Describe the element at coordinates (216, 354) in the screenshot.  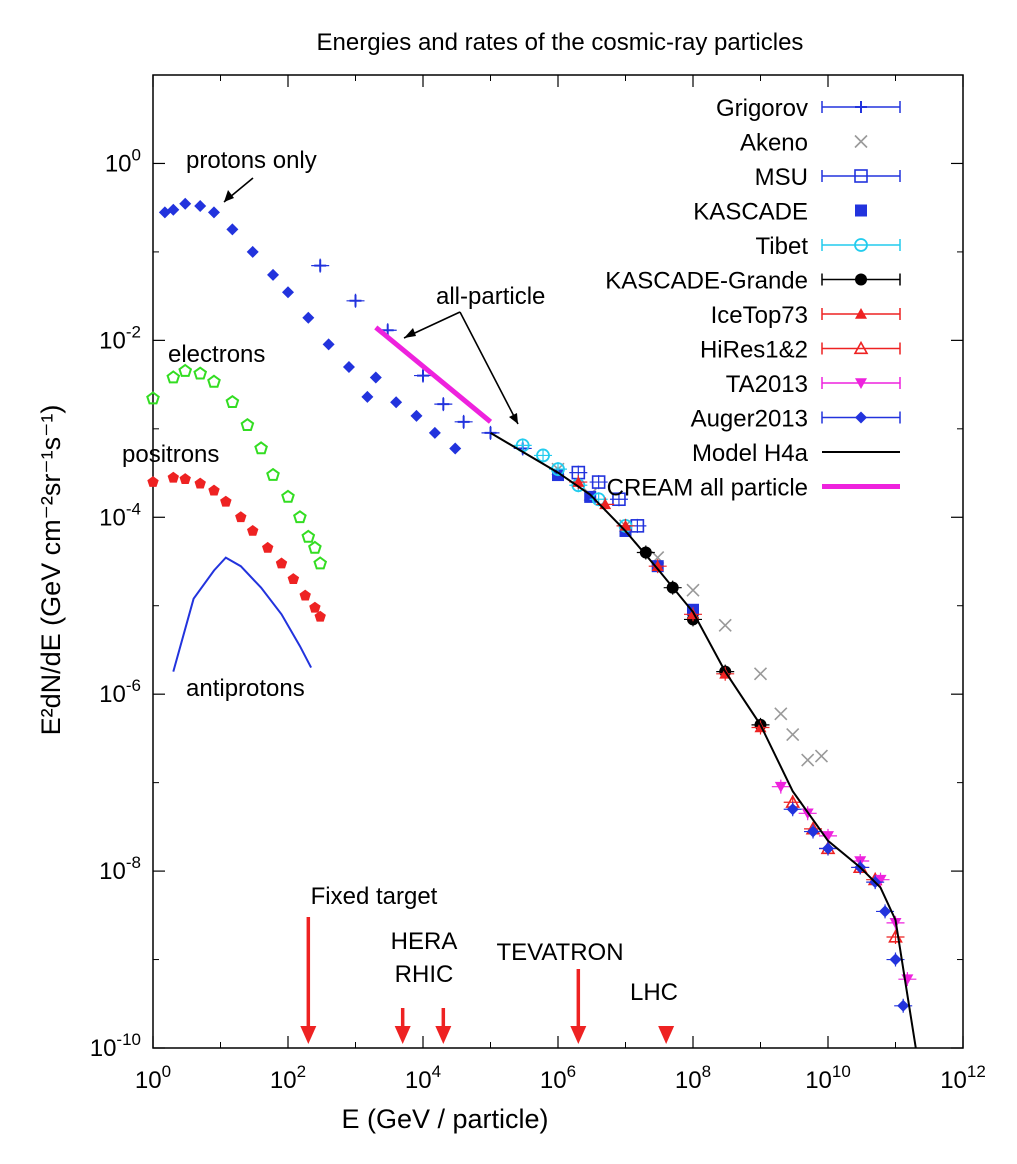
I see `annotation-electrons: electrons` at that location.